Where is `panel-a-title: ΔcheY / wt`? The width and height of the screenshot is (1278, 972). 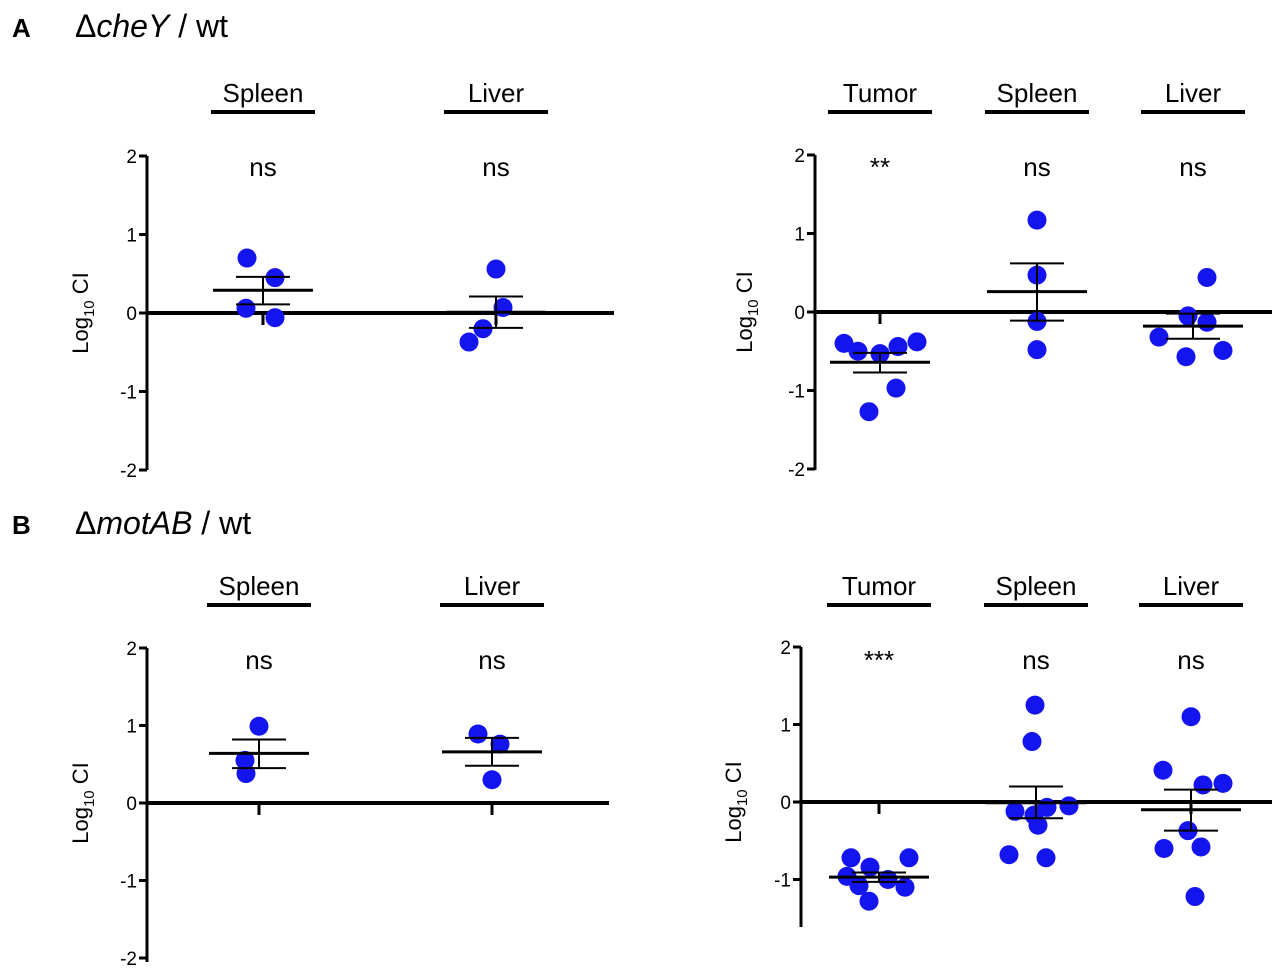
panel-a-title: ΔcheY / wt is located at coordinates (151, 26).